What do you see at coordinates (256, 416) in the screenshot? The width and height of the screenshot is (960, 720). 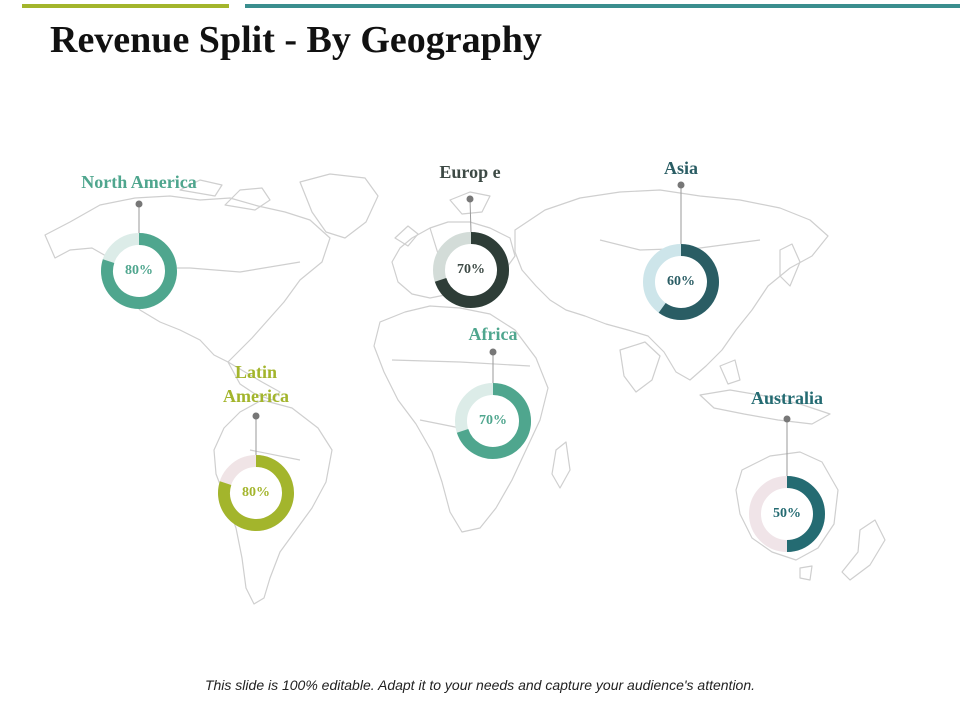 I see `latin-america-connector-dot` at bounding box center [256, 416].